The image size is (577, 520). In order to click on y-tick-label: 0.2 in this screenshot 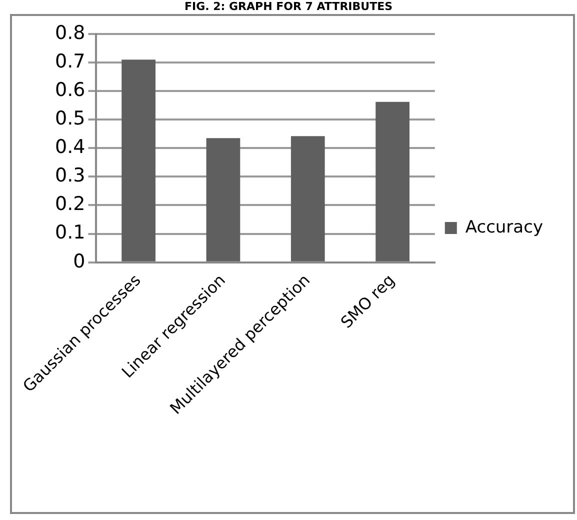, I will do `click(70, 204)`.